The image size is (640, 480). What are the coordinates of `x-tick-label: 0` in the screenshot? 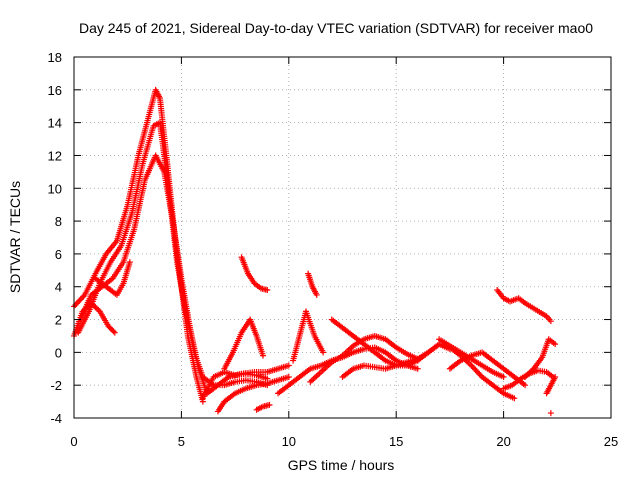 It's located at (73, 441).